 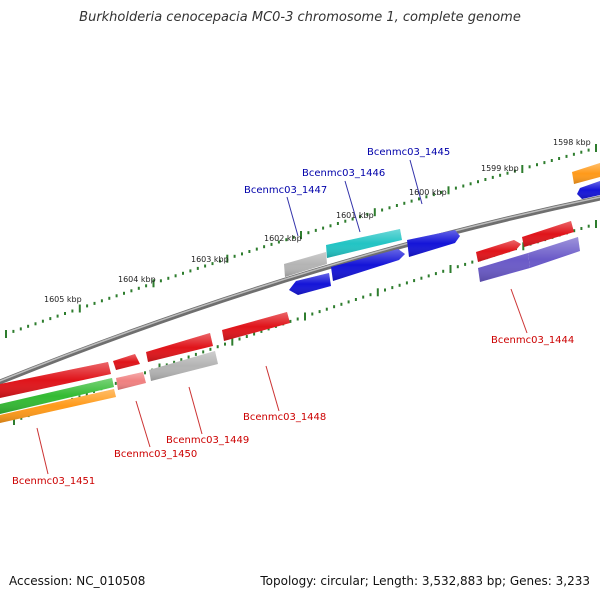 I want to click on scale-label-1604: 1604 kbp, so click(x=137, y=279).